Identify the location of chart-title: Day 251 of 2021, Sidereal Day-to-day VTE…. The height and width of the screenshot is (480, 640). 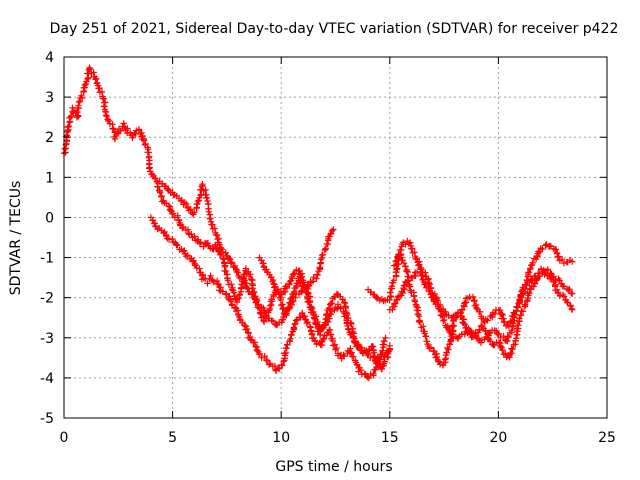
(334, 29).